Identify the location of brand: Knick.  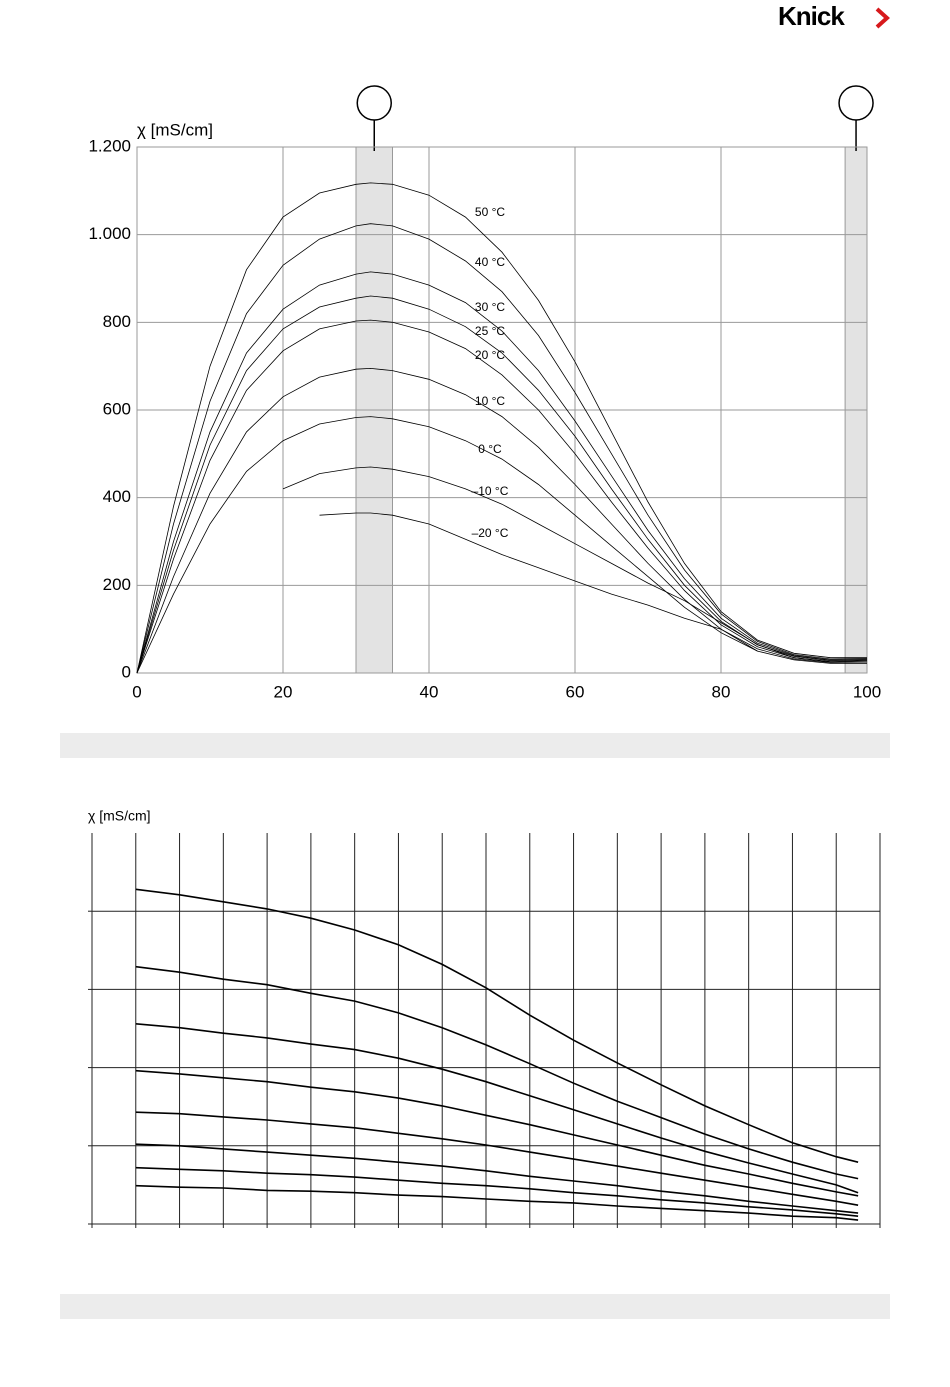
(811, 16).